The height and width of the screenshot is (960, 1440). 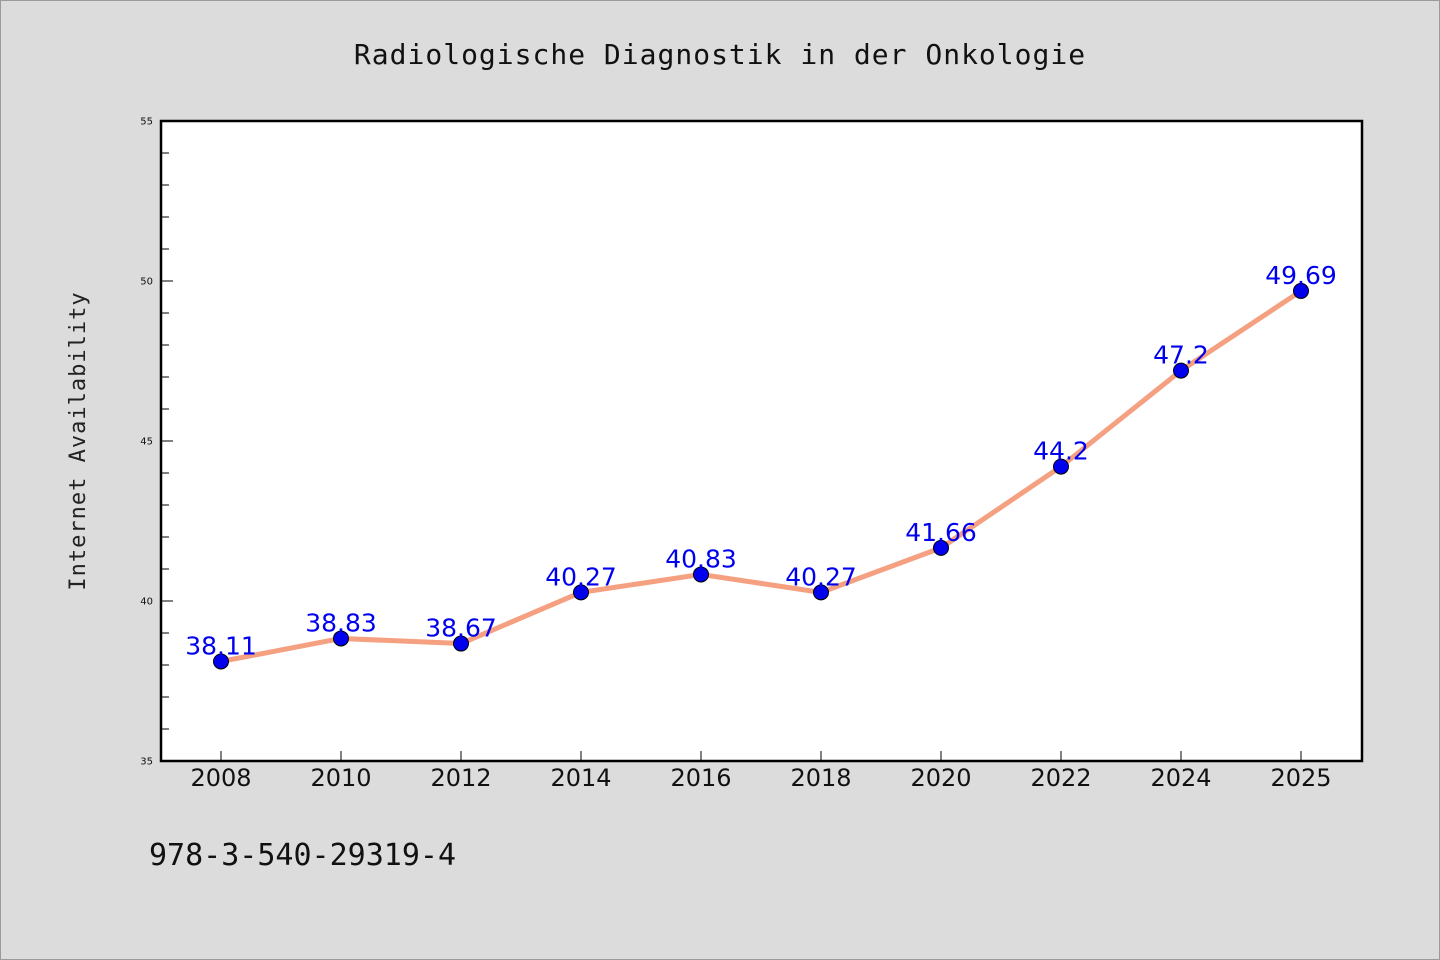 What do you see at coordinates (146, 122) in the screenshot?
I see `y-tick-label: 55` at bounding box center [146, 122].